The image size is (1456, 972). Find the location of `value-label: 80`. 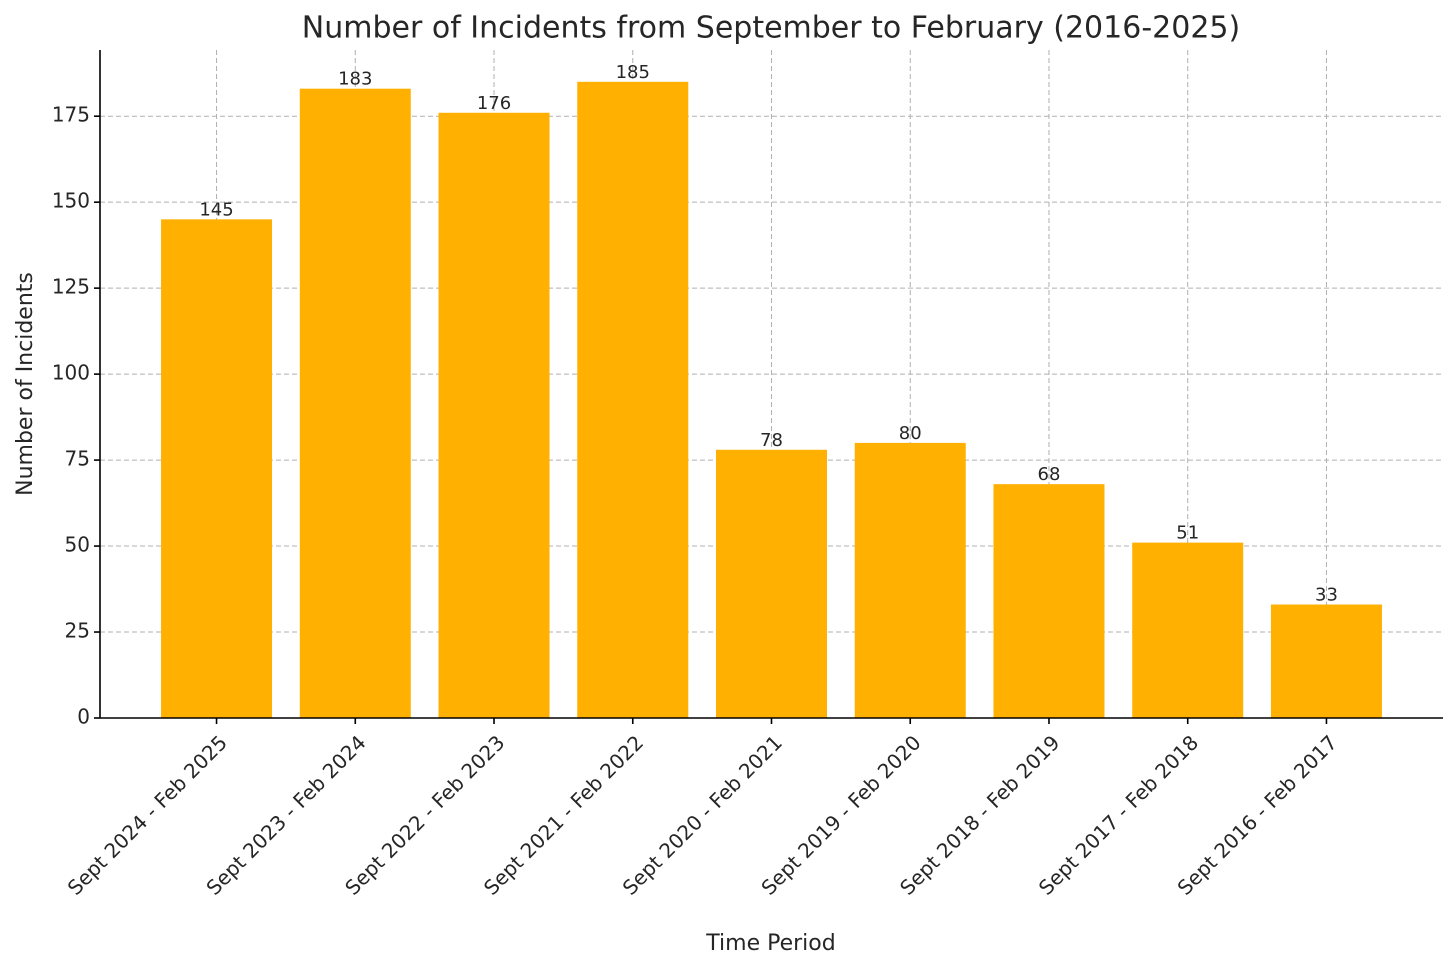

value-label: 80 is located at coordinates (910, 433).